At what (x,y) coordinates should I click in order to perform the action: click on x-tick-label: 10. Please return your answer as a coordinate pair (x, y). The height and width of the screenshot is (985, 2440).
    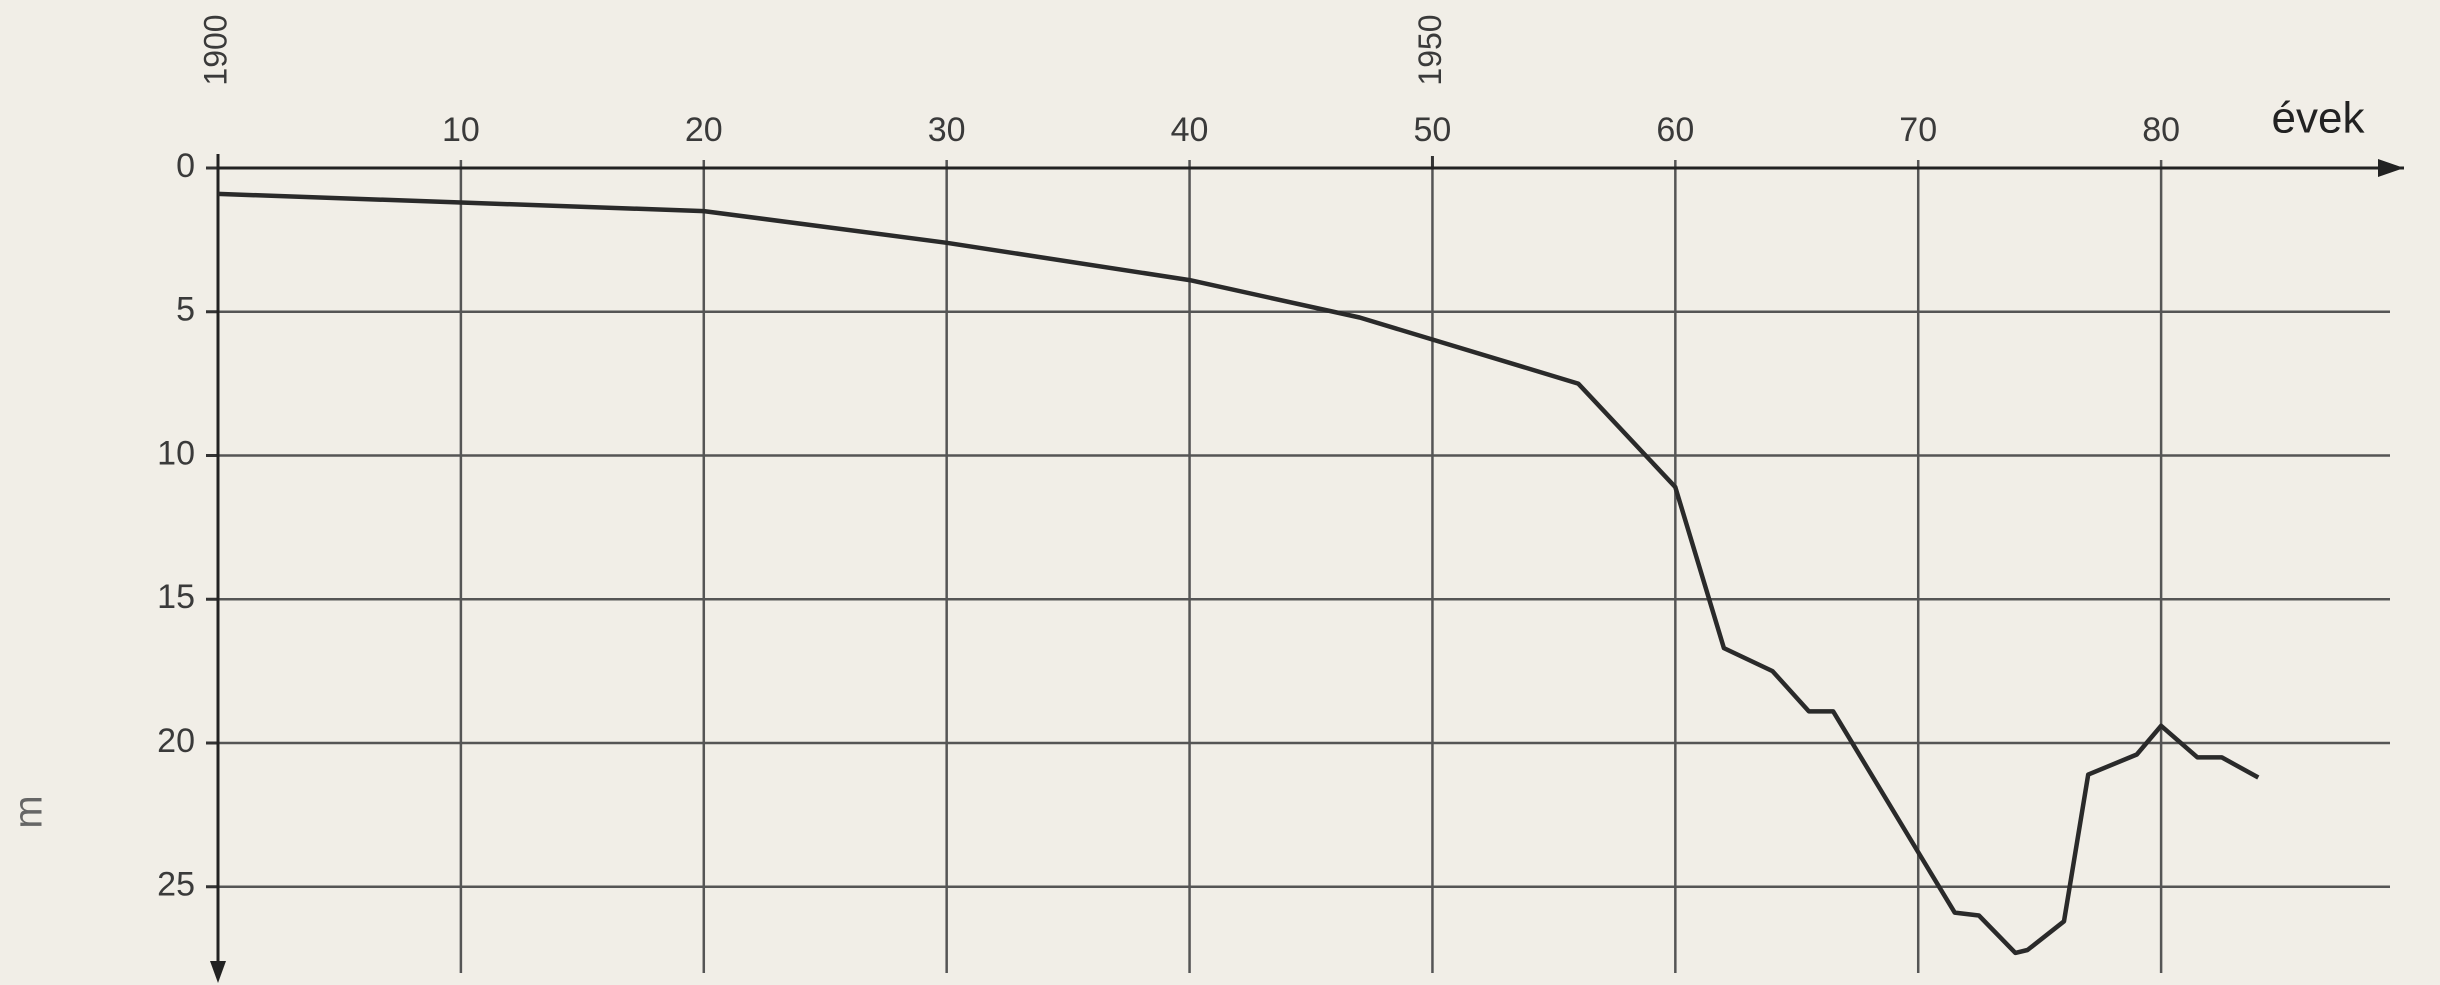
    Looking at the image, I should click on (461, 130).